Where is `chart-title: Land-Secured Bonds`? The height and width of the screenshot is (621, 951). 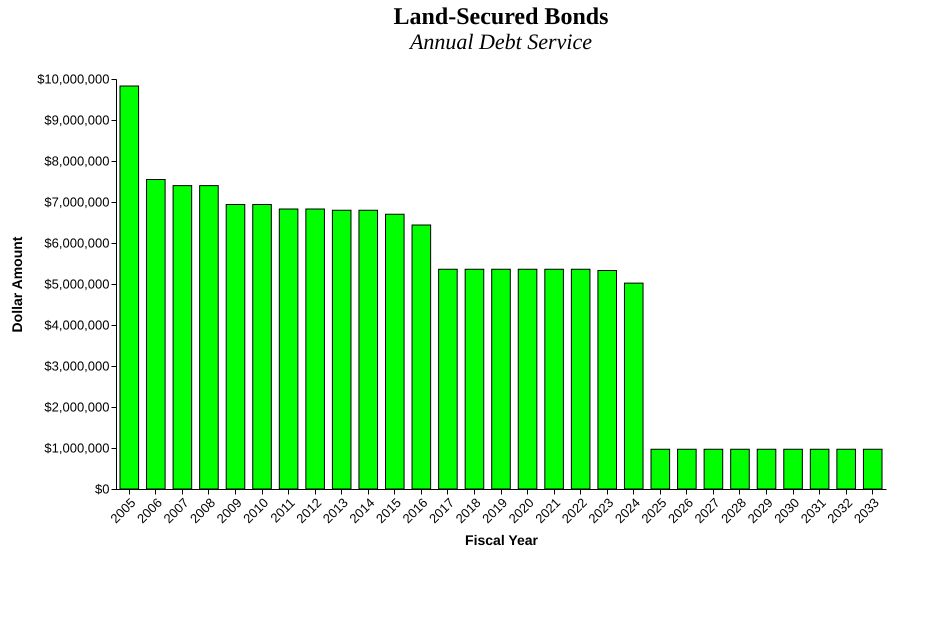
chart-title: Land-Secured Bonds is located at coordinates (501, 17).